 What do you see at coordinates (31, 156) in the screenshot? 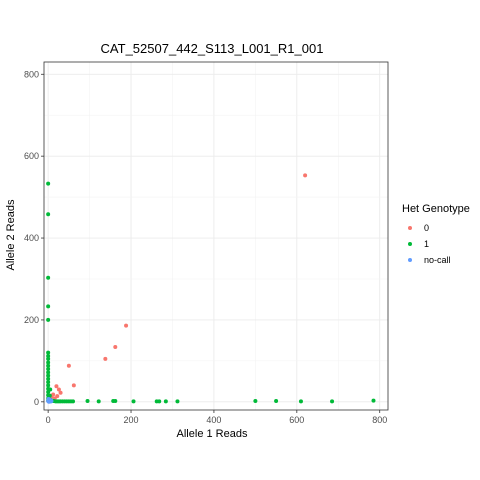
I see `y-tick-label: 600` at bounding box center [31, 156].